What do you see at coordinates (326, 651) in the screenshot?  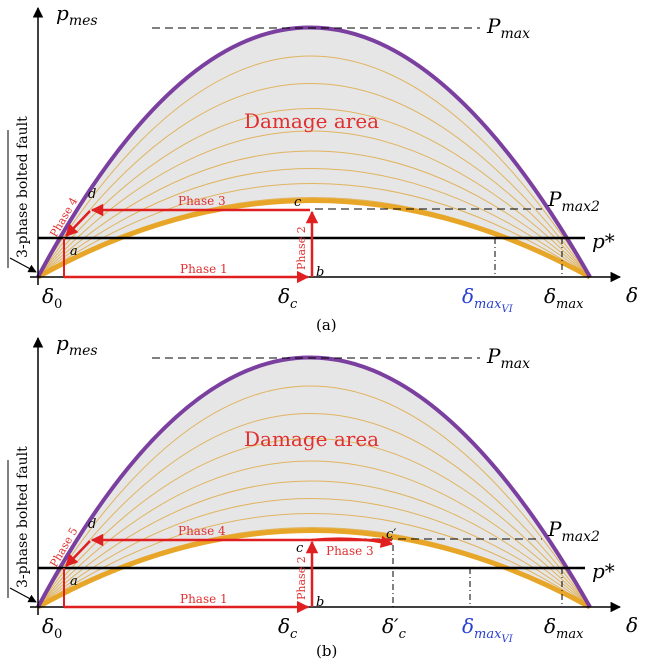 I see `caption-b: (b)` at bounding box center [326, 651].